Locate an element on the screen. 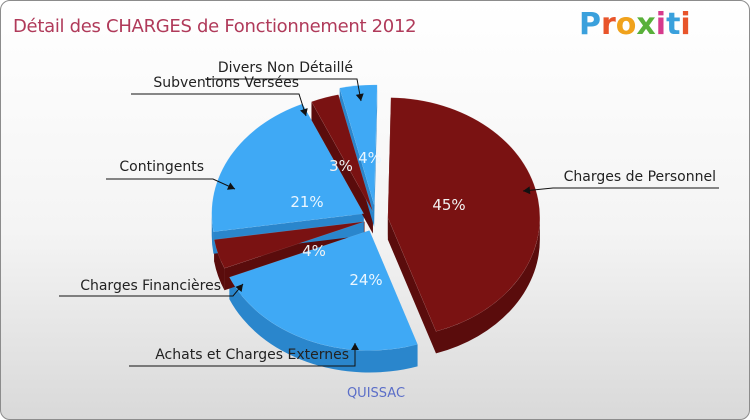  slice-category-label: Subventions Versées is located at coordinates (226, 83).